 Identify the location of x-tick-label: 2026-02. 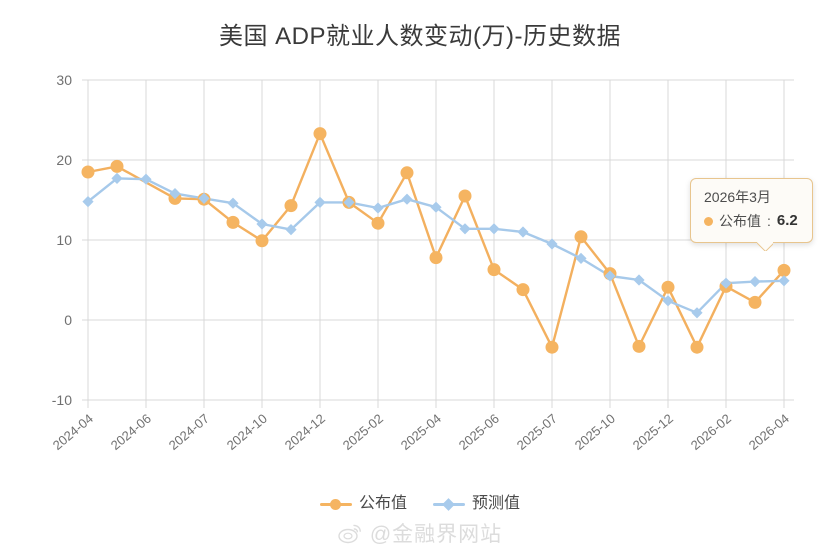
(711, 432).